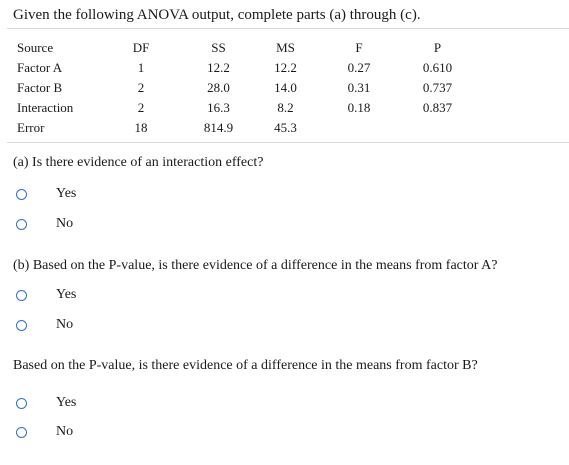 The width and height of the screenshot is (569, 465). What do you see at coordinates (437, 128) in the screenshot?
I see `cell-p` at bounding box center [437, 128].